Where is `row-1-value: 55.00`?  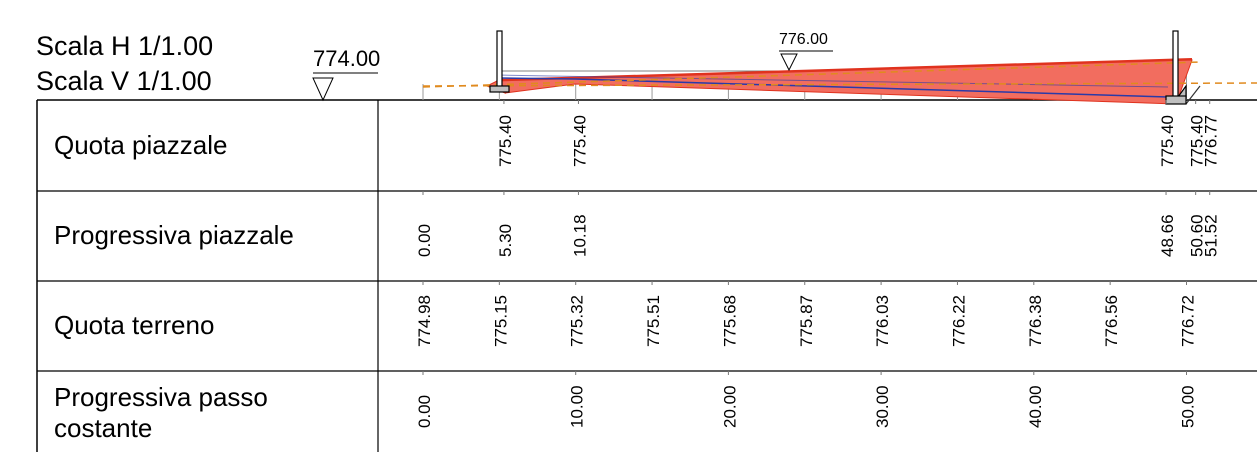 row-1-value: 55.00 is located at coordinates (1256, 235).